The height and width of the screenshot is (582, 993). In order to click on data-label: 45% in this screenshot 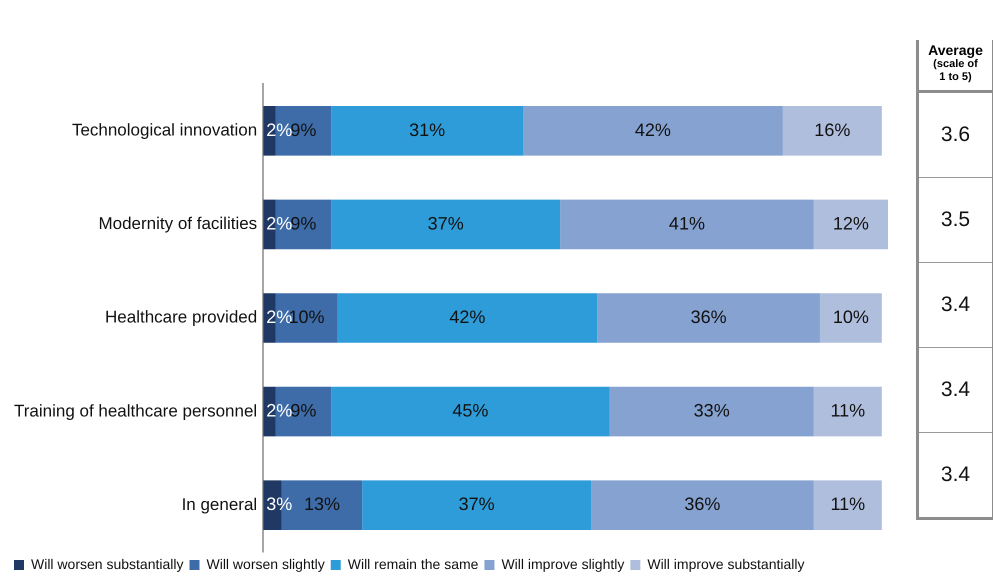, I will do `click(470, 410)`.